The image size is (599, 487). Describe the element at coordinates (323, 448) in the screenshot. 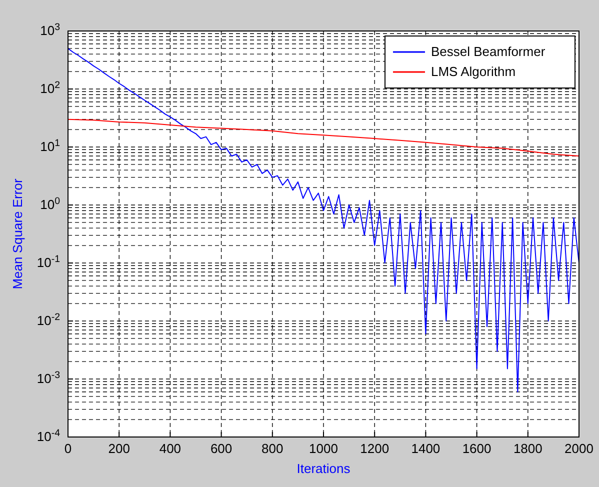

I see `x-tick-label: 1000` at that location.